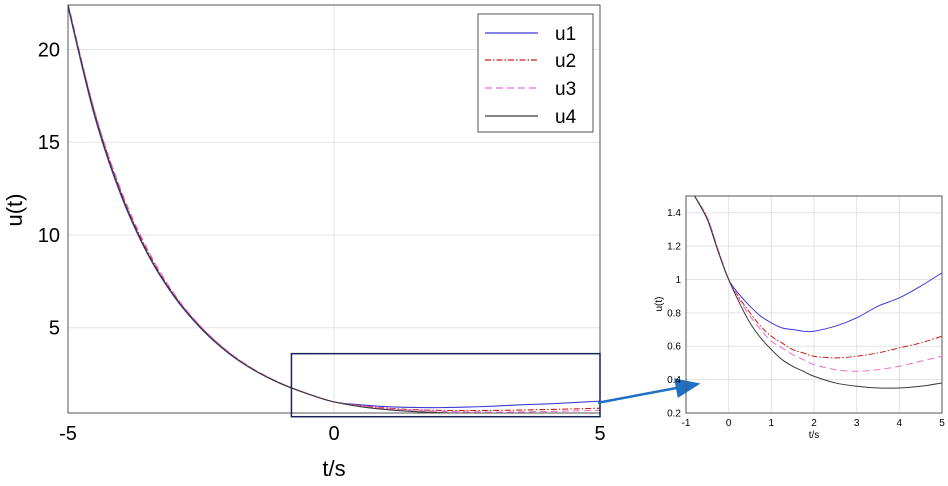 This screenshot has width=948, height=486. Describe the element at coordinates (333, 434) in the screenshot. I see `main-x-tick-label: 0` at that location.